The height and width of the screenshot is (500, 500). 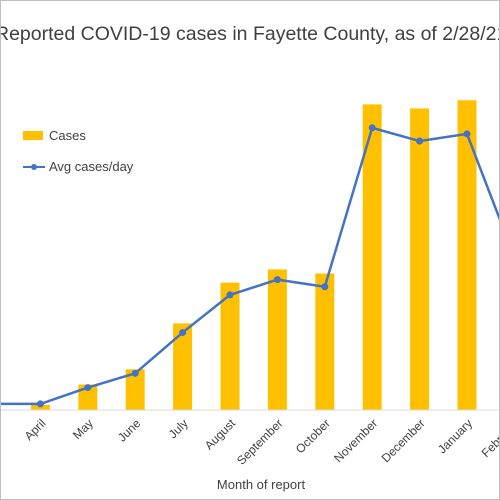 What do you see at coordinates (355, 440) in the screenshot?
I see `x-tick-label-november: November` at bounding box center [355, 440].